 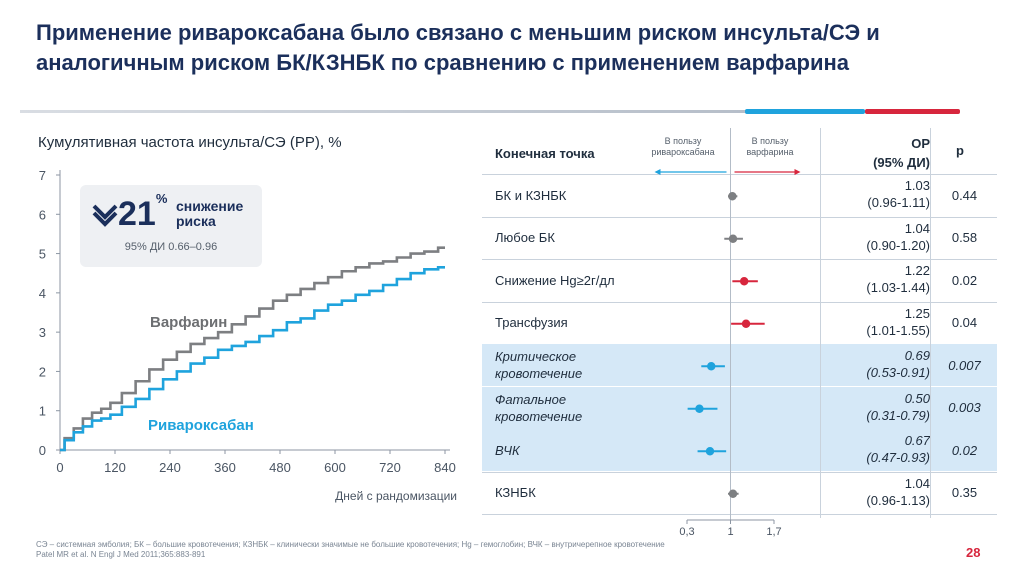 I want to click on callout-percent: 21%, so click(x=142, y=212).